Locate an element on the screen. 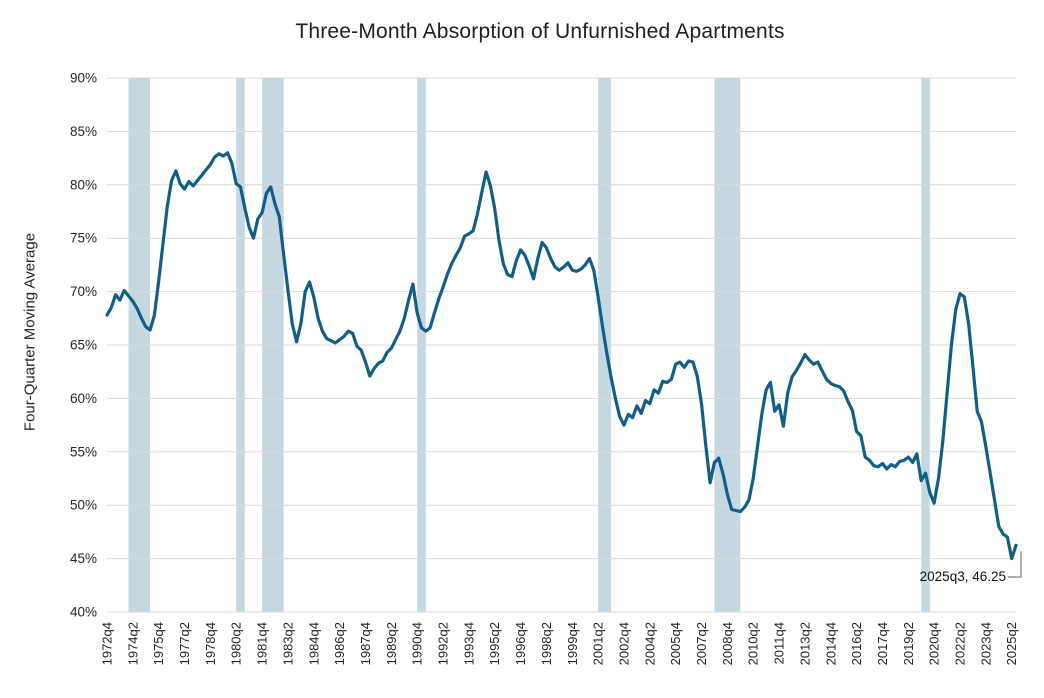  x-tick-label: 1993q4 is located at coordinates (468, 643).